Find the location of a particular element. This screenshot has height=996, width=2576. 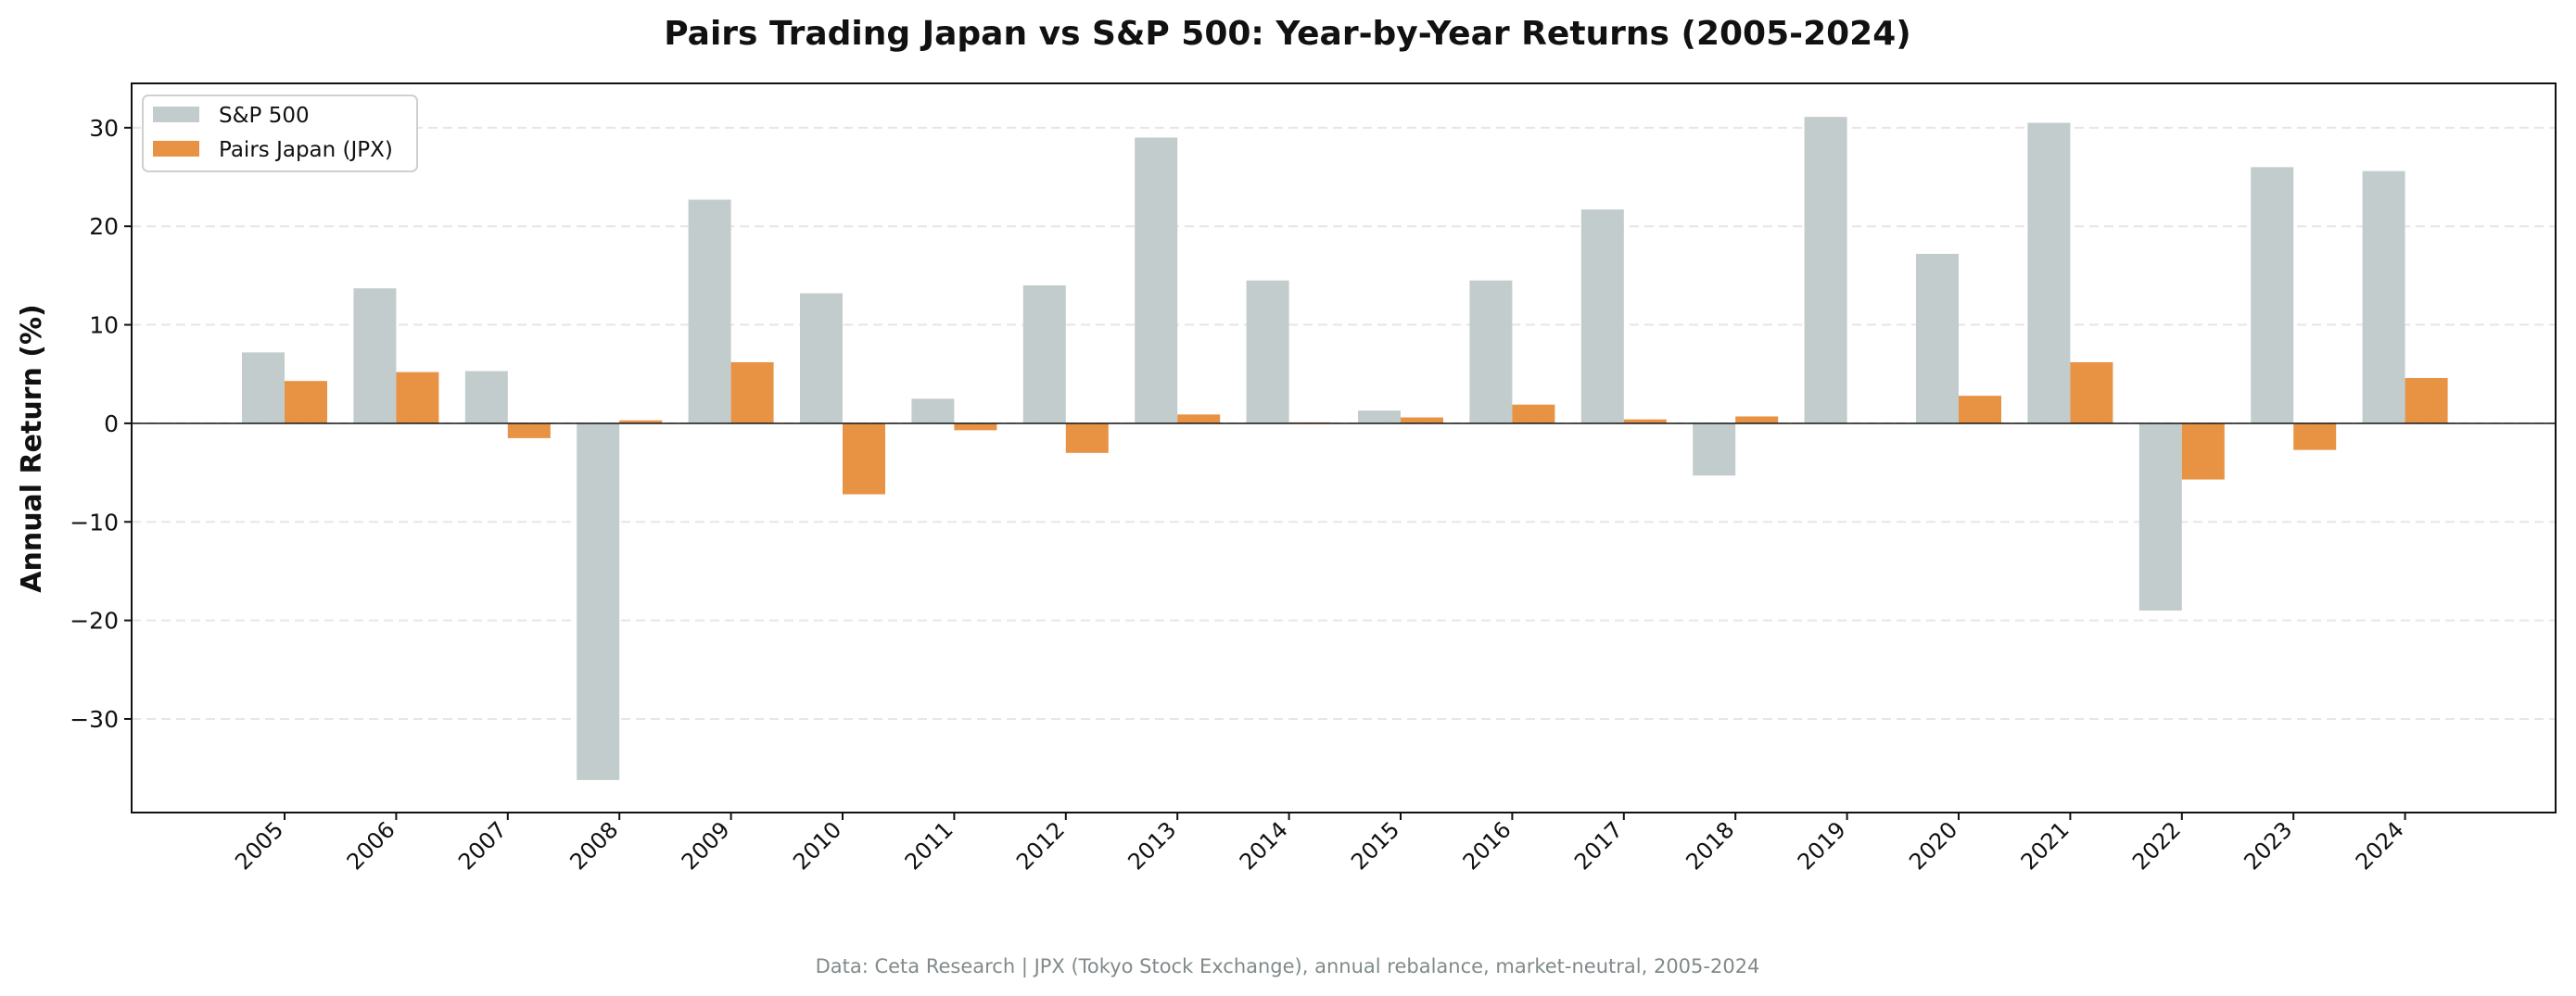

x-tick-label: 2009 is located at coordinates (706, 846).